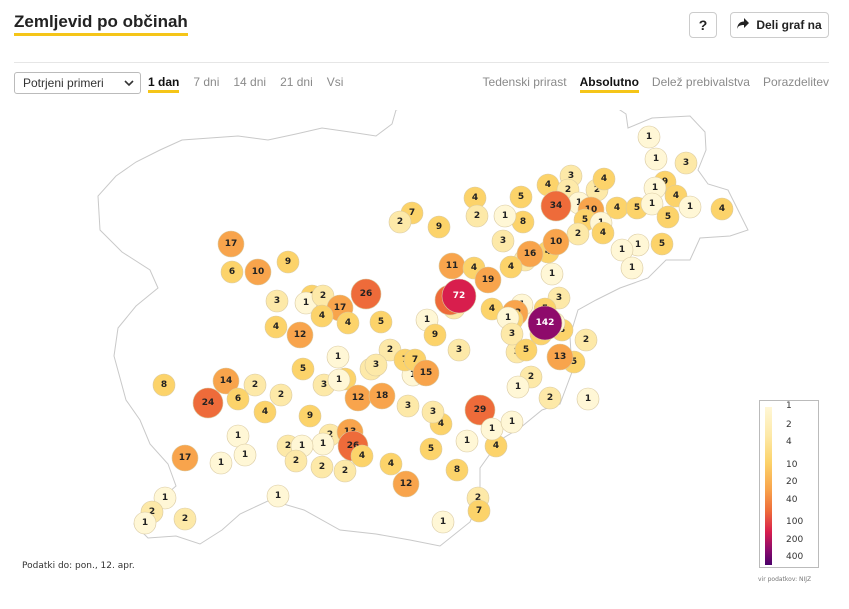 The height and width of the screenshot is (609, 849). Describe the element at coordinates (164, 84) in the screenshot. I see `tab-1-dan: 1 dan` at that location.